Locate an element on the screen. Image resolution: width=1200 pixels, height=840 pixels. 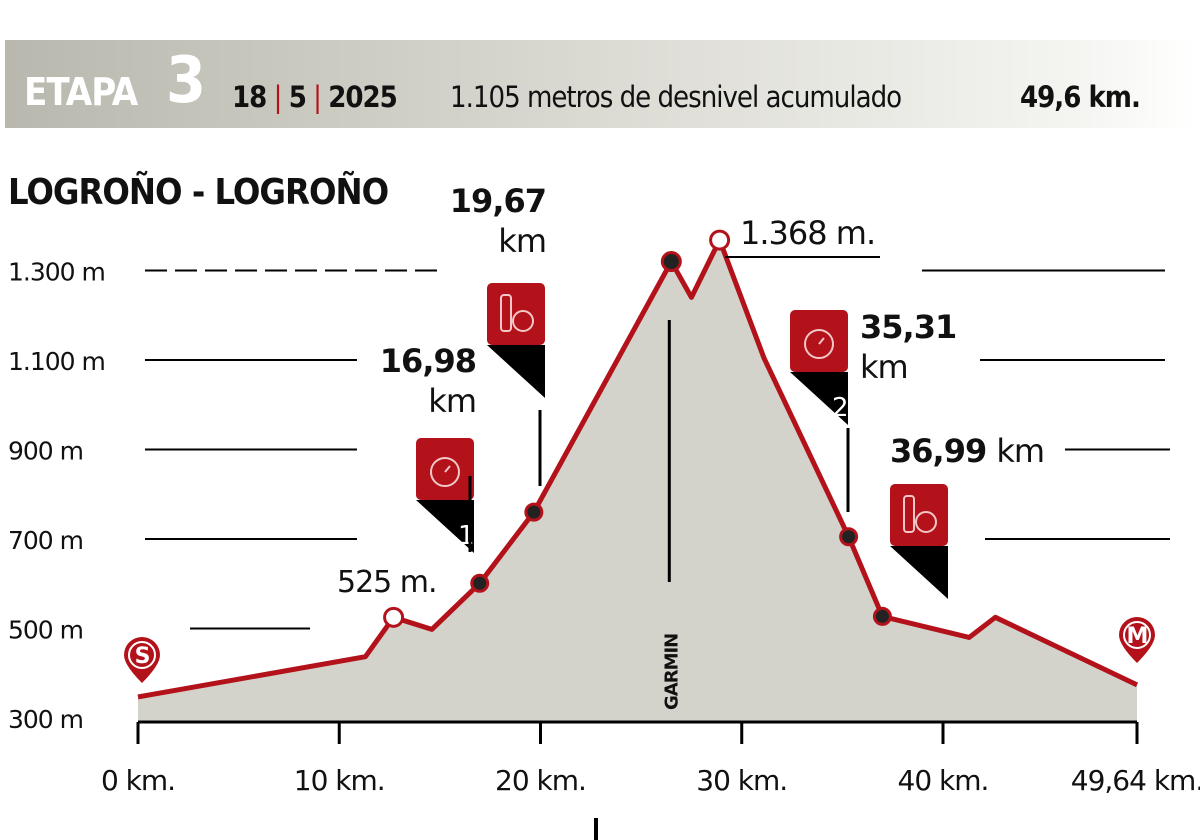
elevation-gain: 1.105 metros de desnivel acumulado is located at coordinates (676, 97).